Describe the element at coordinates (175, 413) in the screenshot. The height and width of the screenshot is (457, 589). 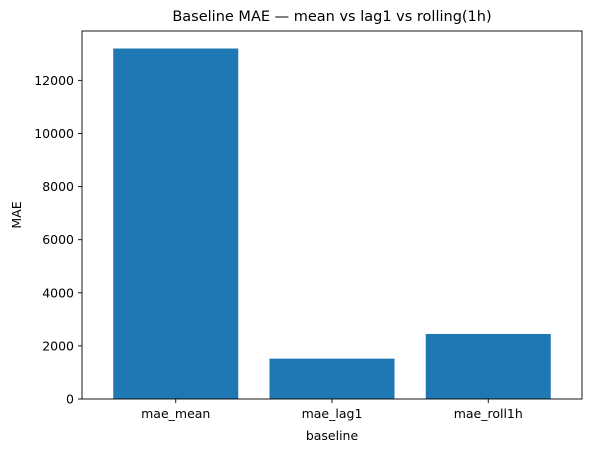
I see `x-tick-label: mae_mean` at that location.